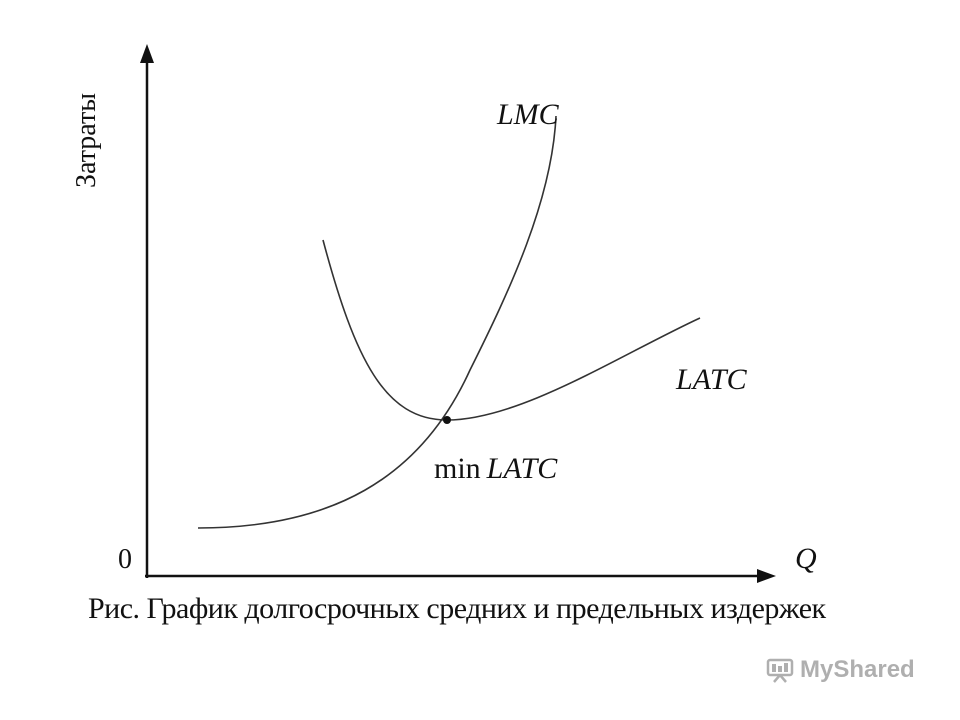  What do you see at coordinates (806, 558) in the screenshot?
I see `x-axis-label: Q` at bounding box center [806, 558].